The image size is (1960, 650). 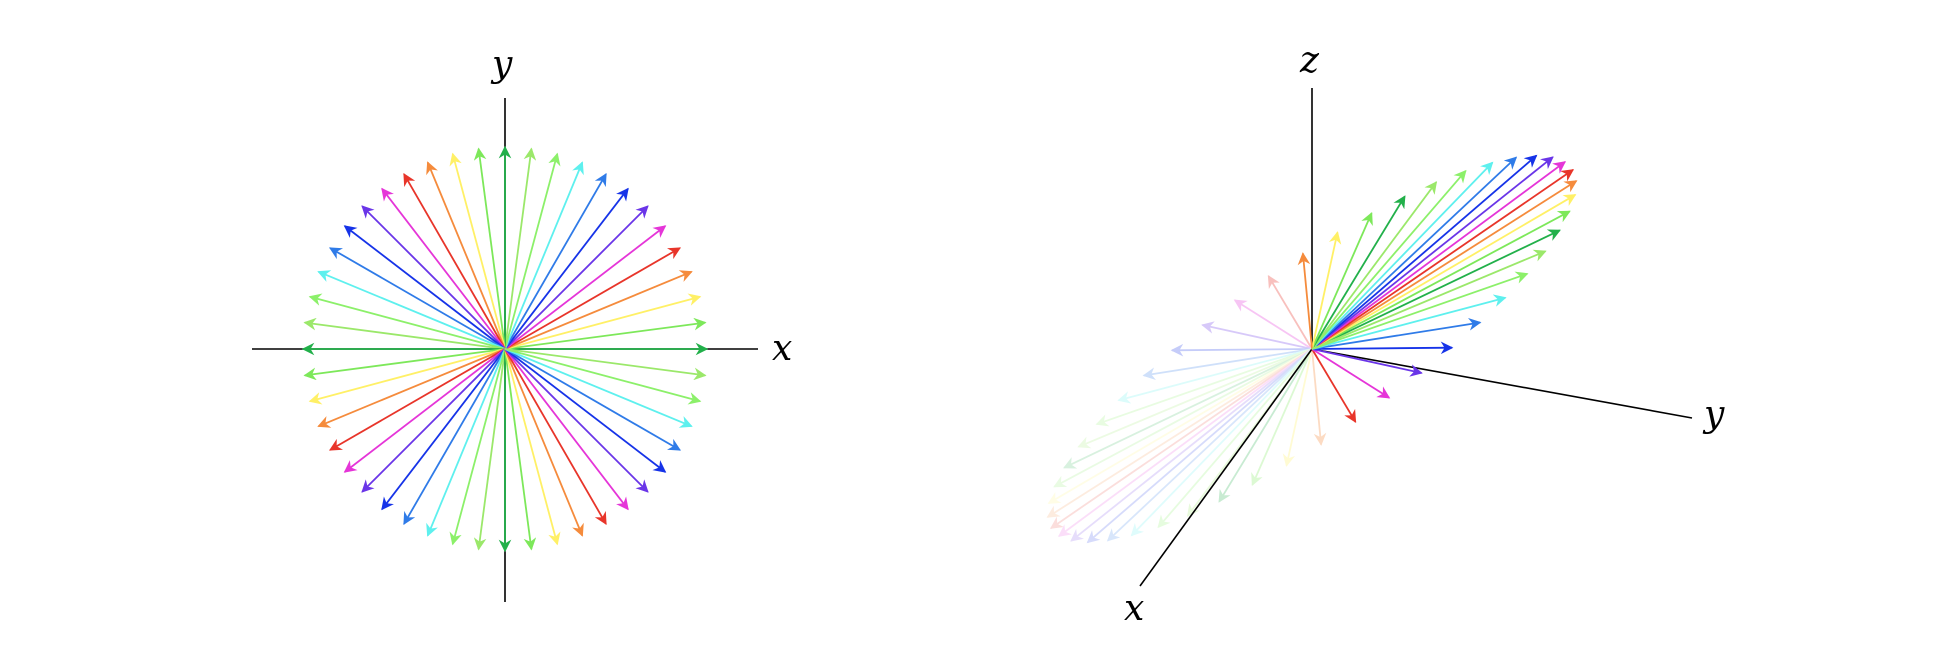 What do you see at coordinates (1134, 608) in the screenshot?
I see `x-axis-label-3d: x` at bounding box center [1134, 608].